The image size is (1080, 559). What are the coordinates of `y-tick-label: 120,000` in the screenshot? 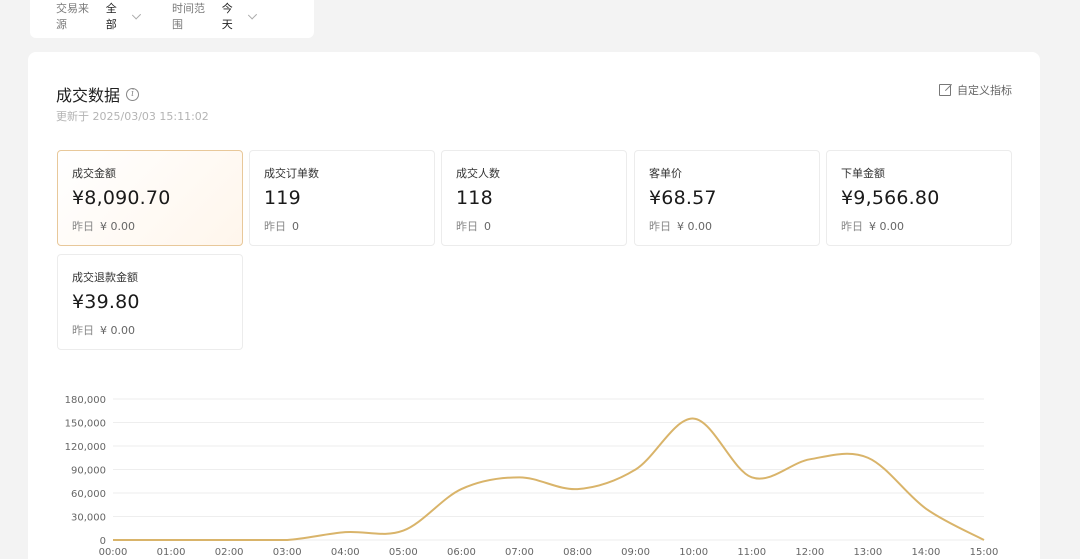 It's located at (85, 447).